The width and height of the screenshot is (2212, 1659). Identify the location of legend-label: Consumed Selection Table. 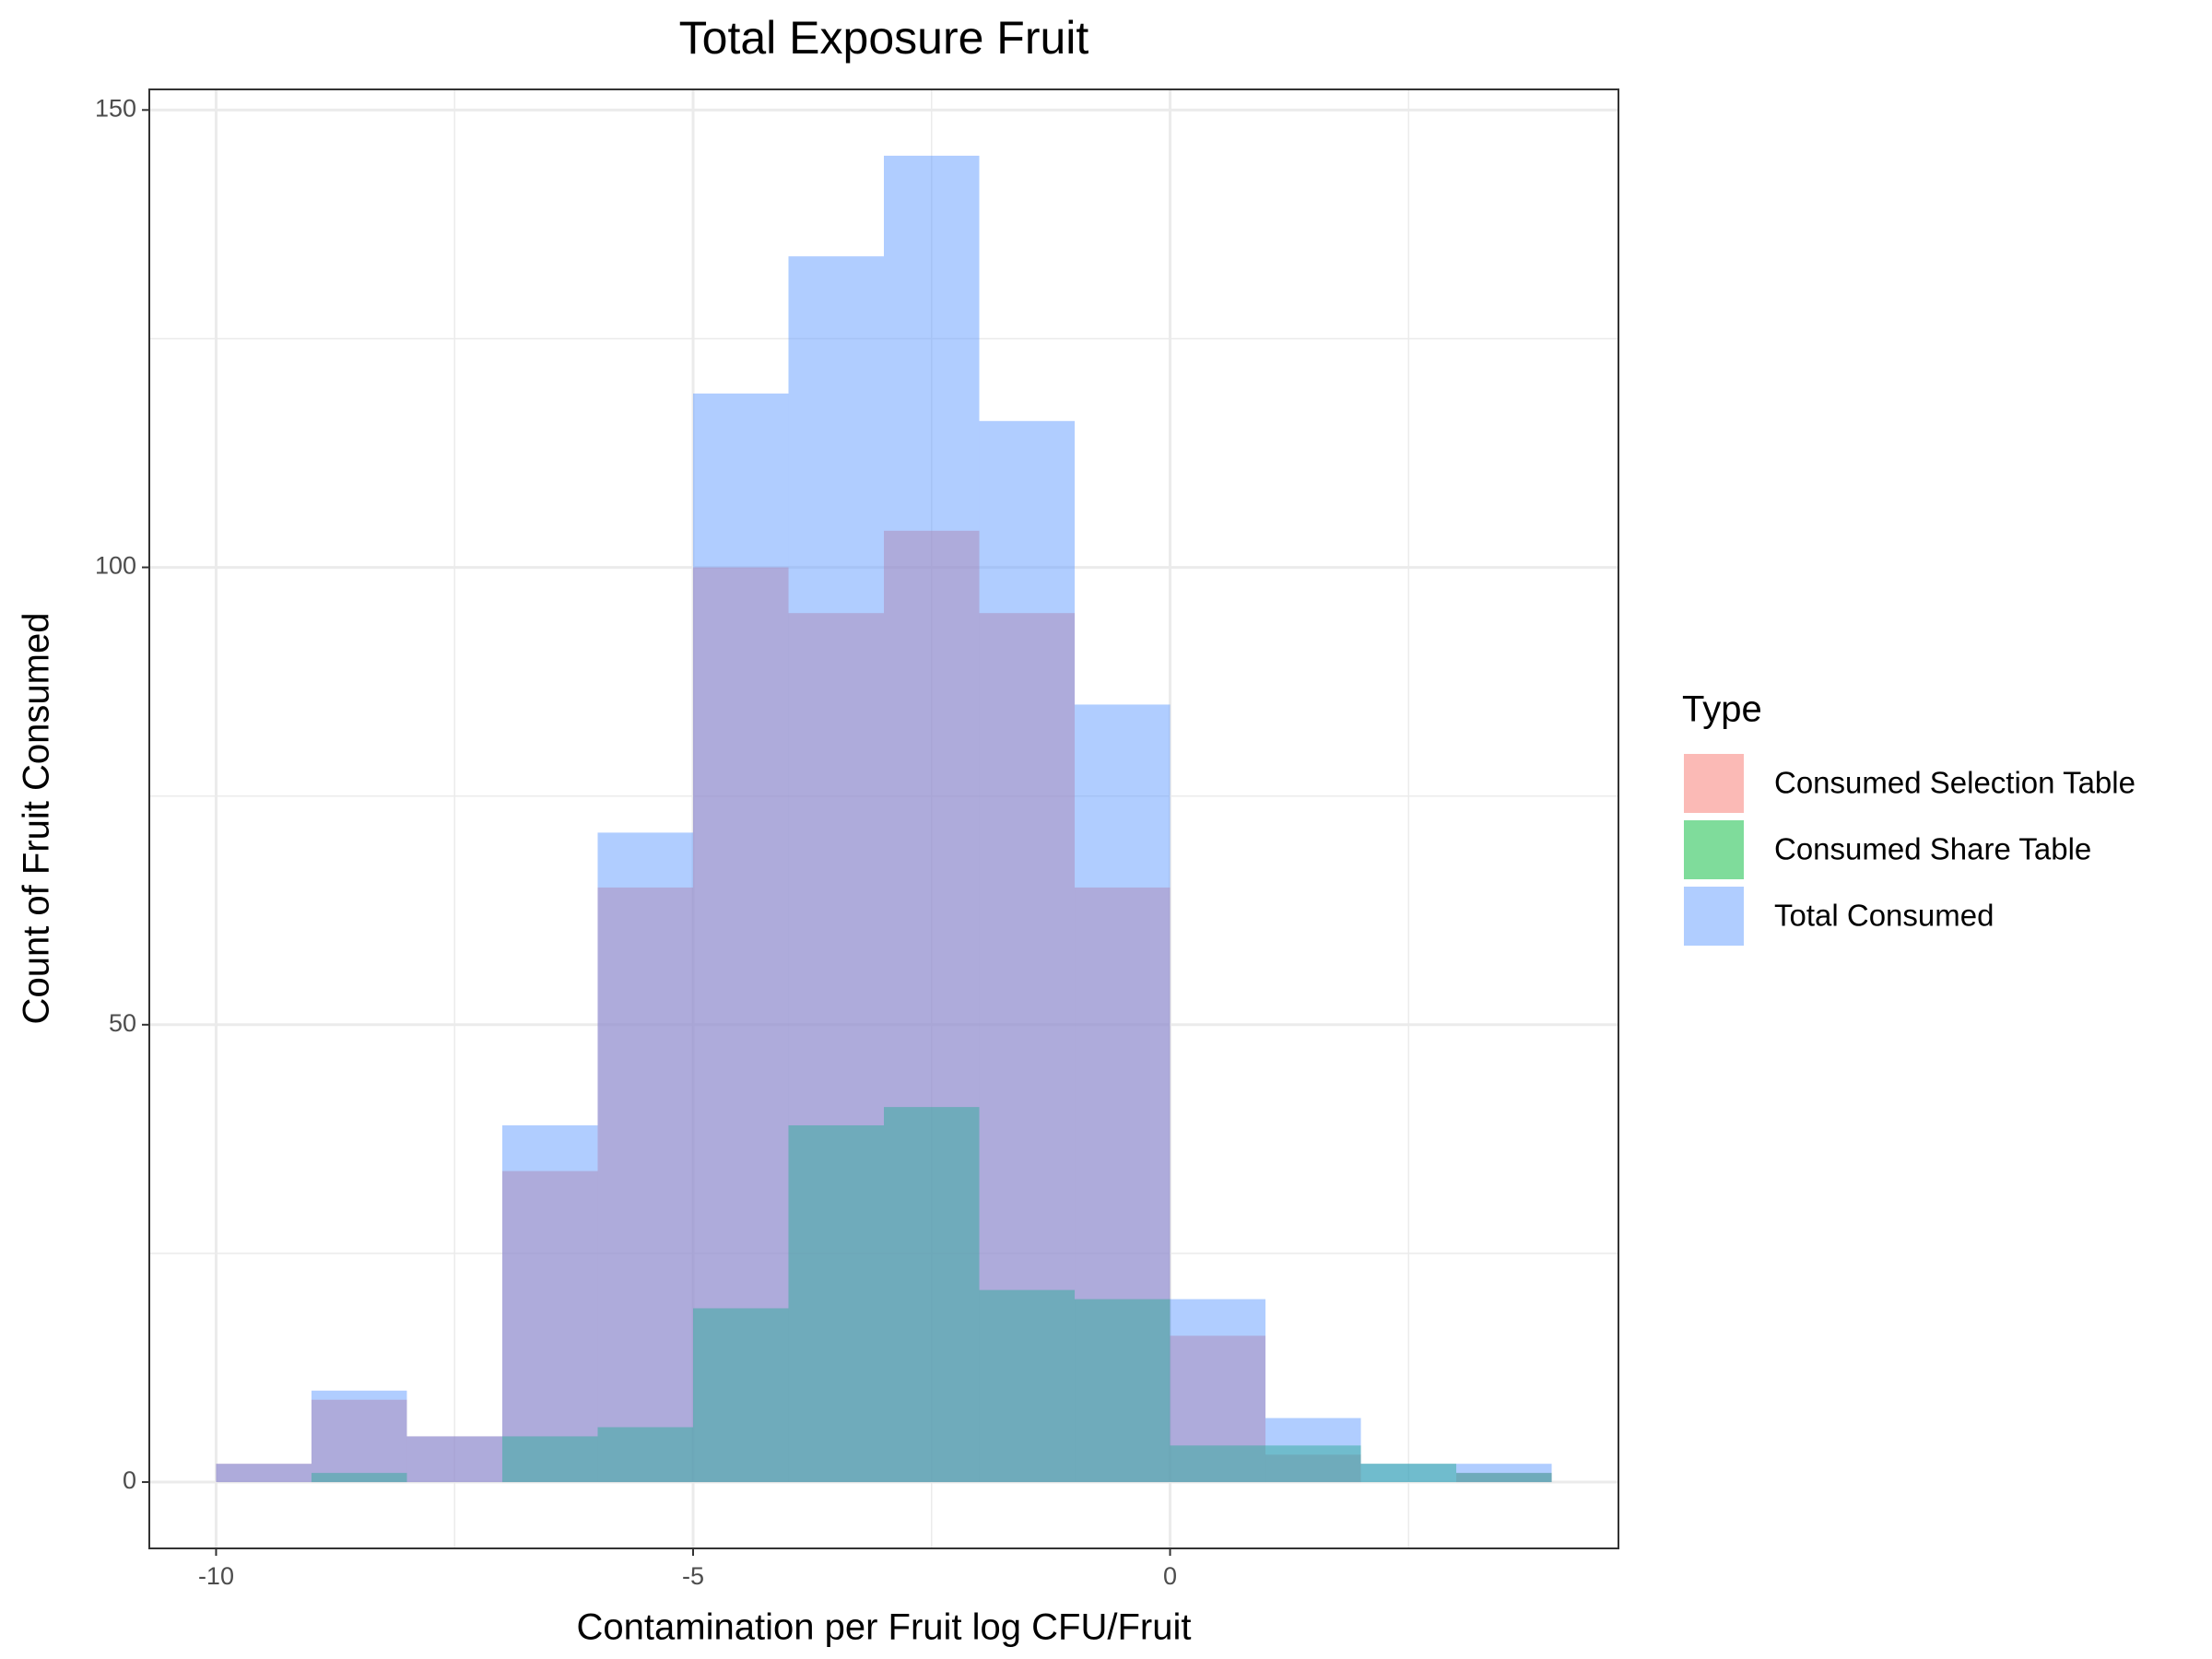
(1955, 783).